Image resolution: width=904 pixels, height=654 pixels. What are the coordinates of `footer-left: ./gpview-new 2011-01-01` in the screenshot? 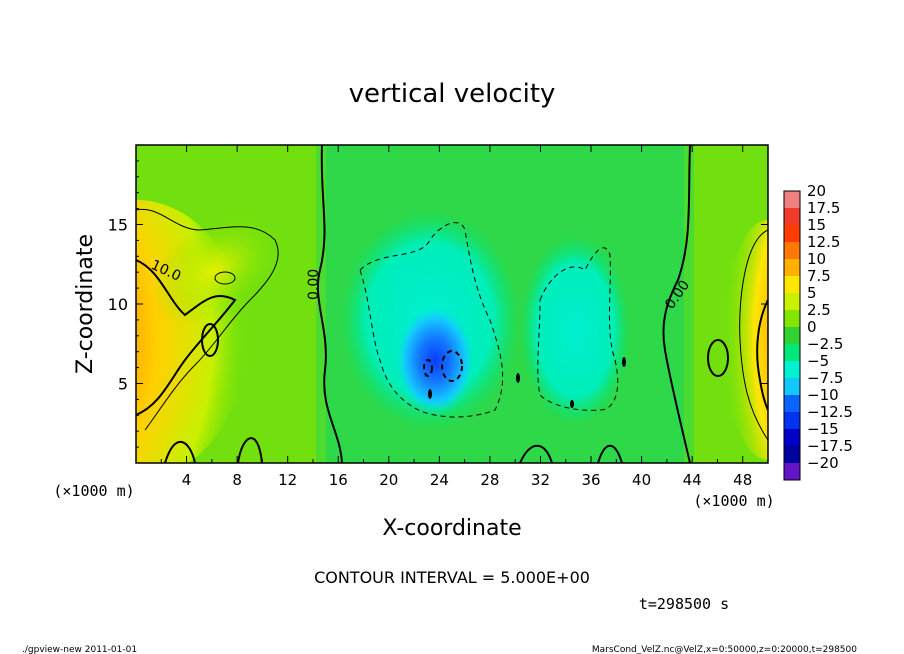 It's located at (79, 649).